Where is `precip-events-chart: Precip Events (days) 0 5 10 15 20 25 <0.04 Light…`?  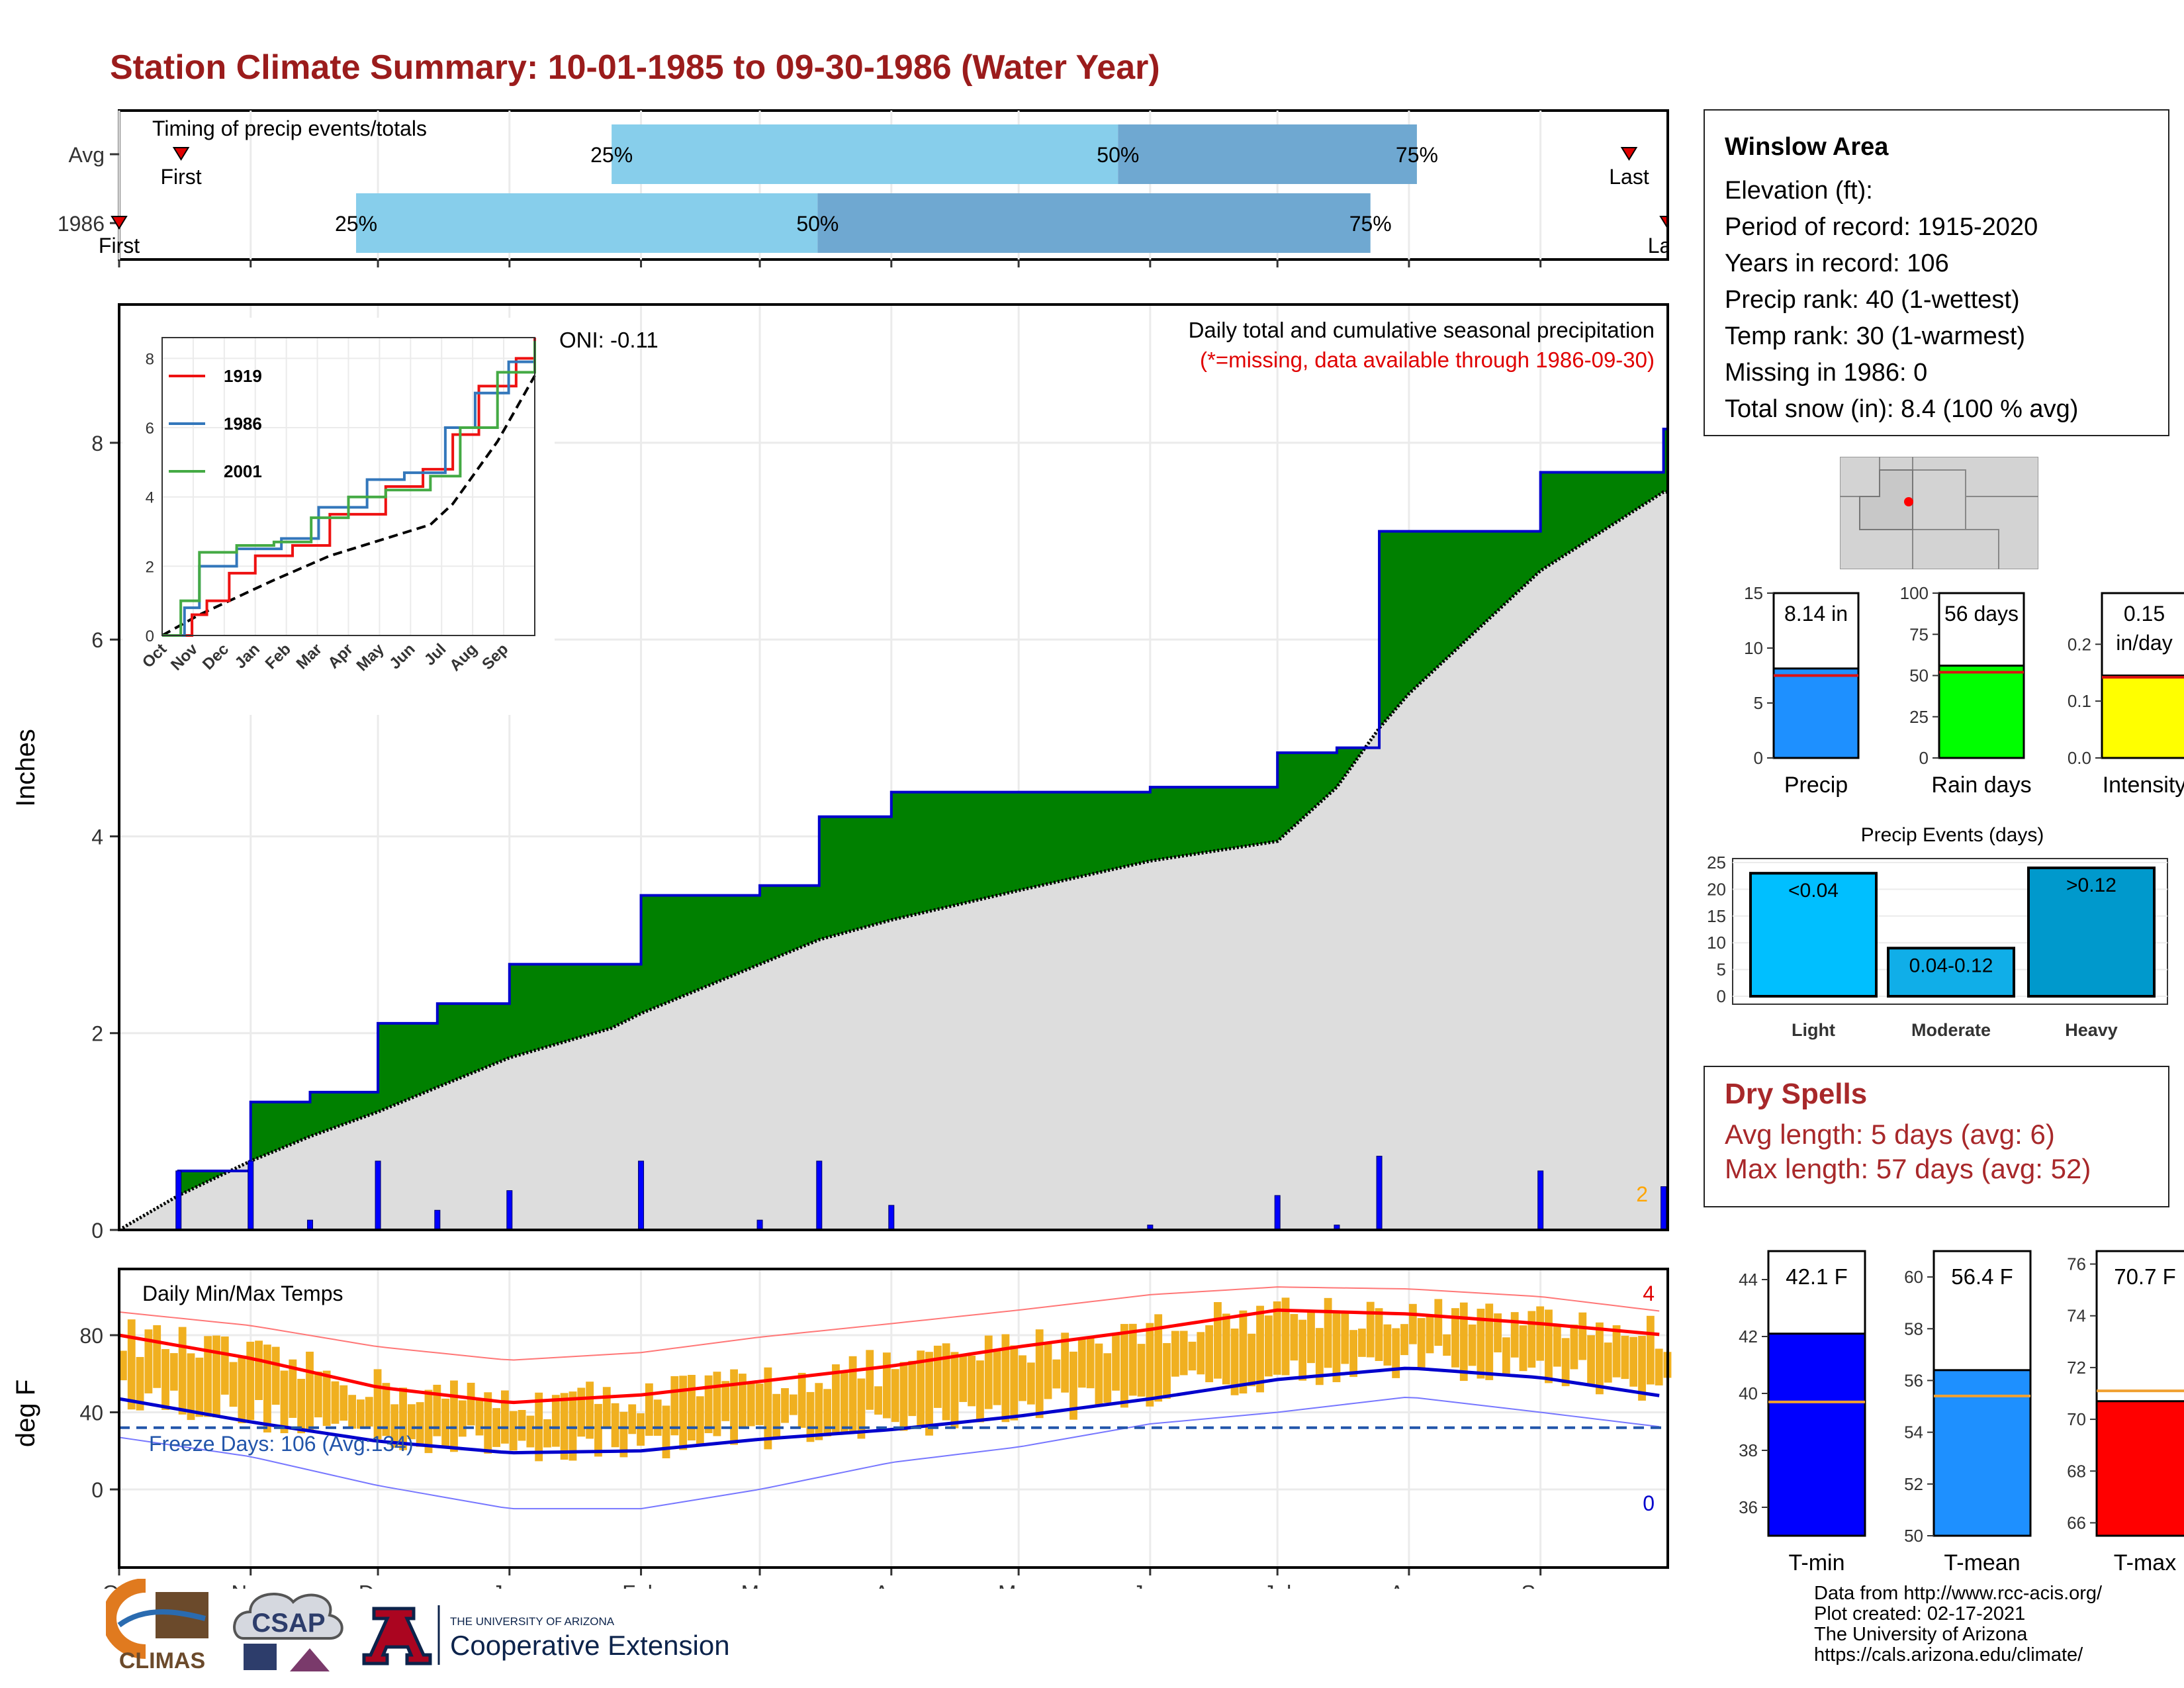 precip-events-chart: Precip Events (days) 0 5 10 15 20 25 <0.04 Light… is located at coordinates (1937, 932).